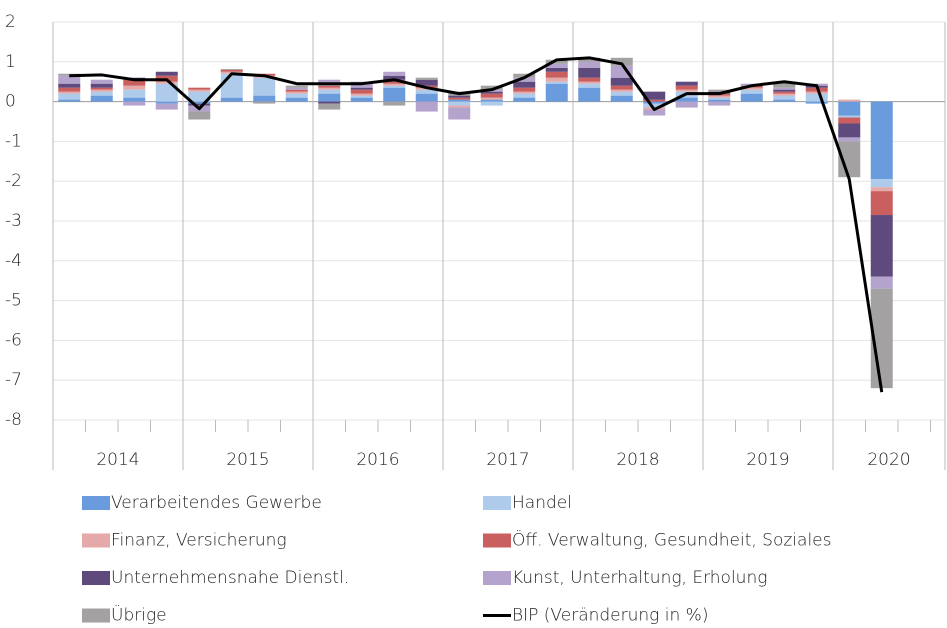 The height and width of the screenshot is (628, 947). What do you see at coordinates (13, 221) in the screenshot?
I see `y-tick-label: -3` at bounding box center [13, 221].